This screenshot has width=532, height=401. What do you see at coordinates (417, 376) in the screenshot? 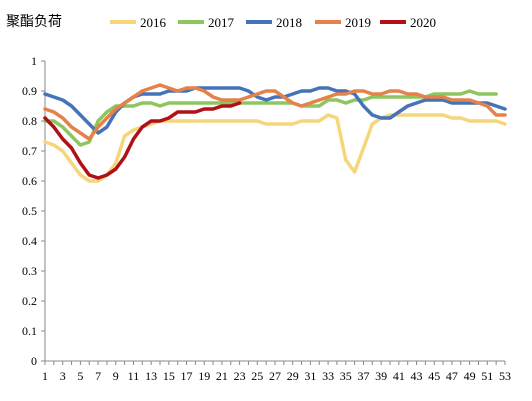
I see `x-tick-label: 43` at bounding box center [417, 376].